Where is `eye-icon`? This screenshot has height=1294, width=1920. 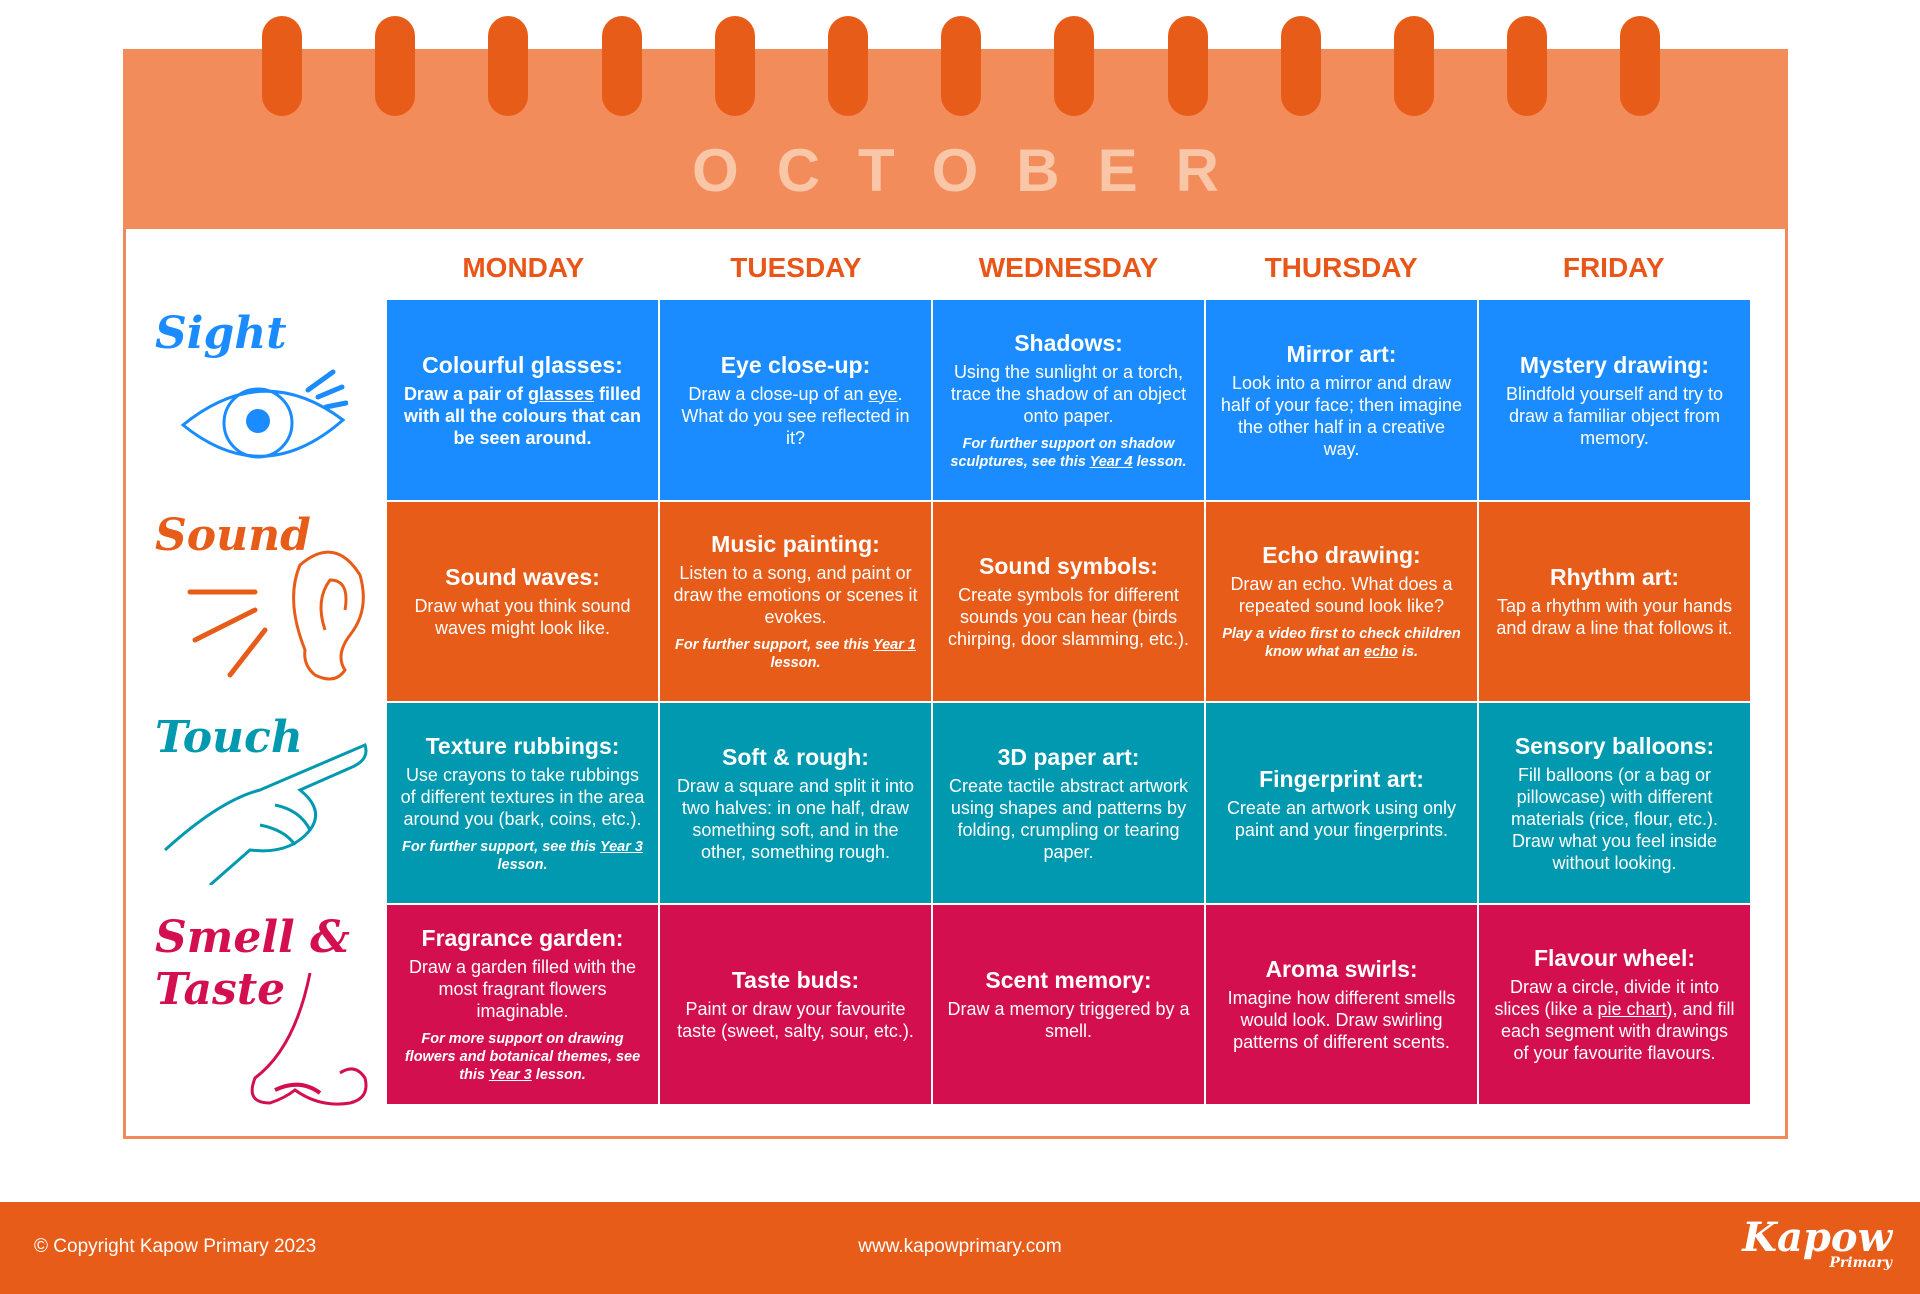 eye-icon is located at coordinates (264, 414).